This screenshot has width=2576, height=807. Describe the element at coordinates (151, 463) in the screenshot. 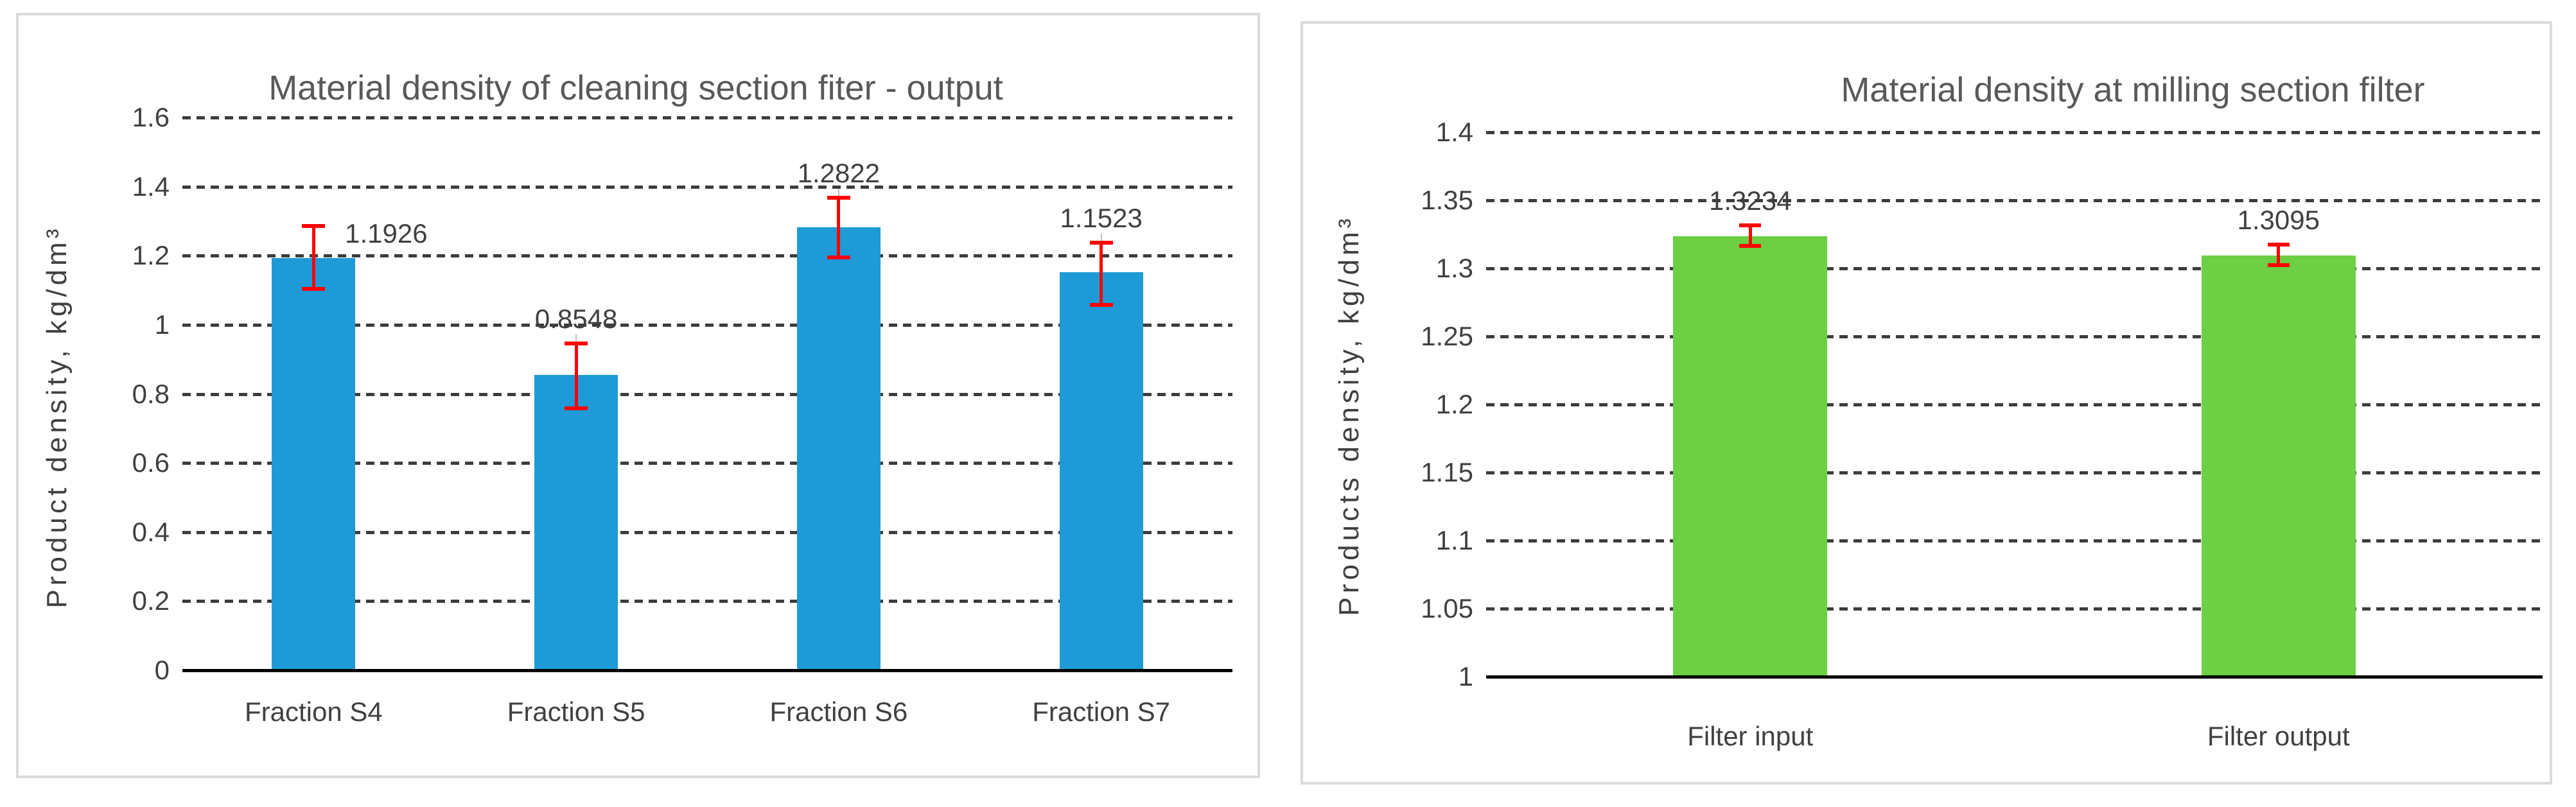

I see `y-tick-label: 0.6` at that location.